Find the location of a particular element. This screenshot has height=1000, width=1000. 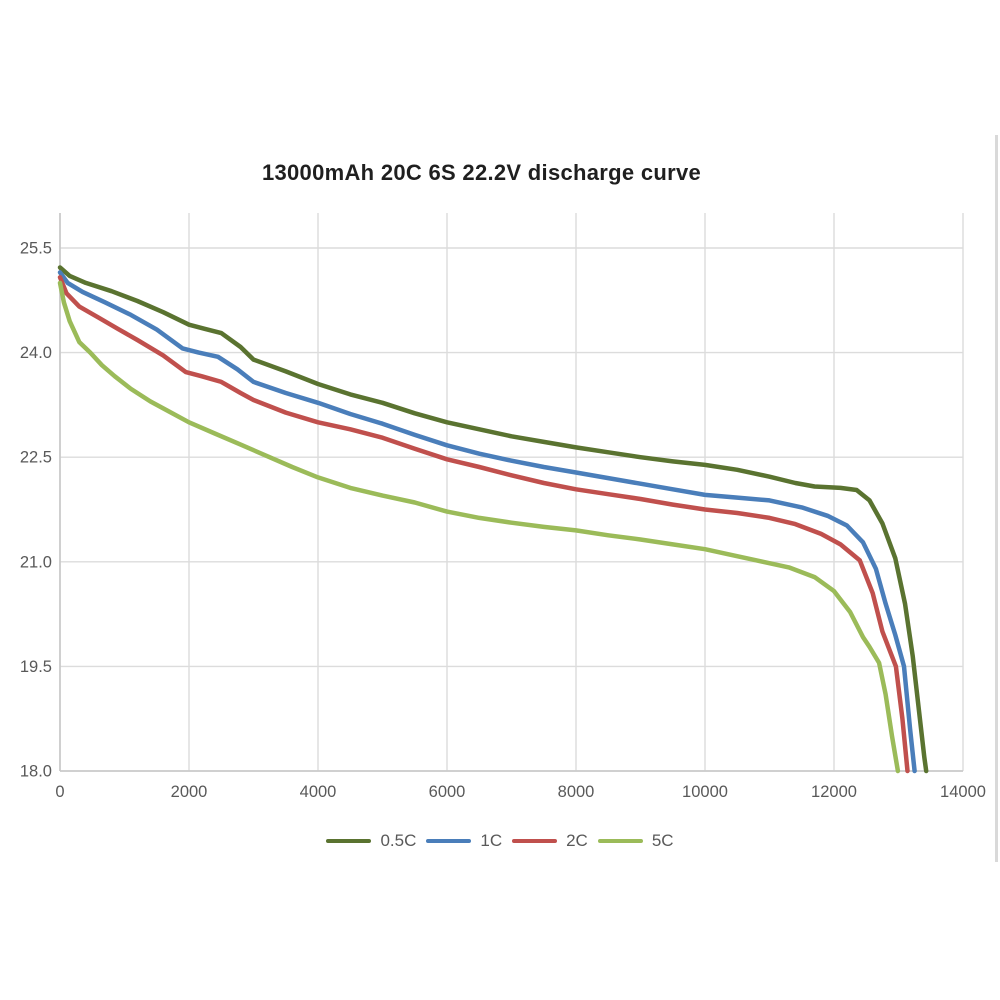

y-tick-label: 18.0 is located at coordinates (36, 772).